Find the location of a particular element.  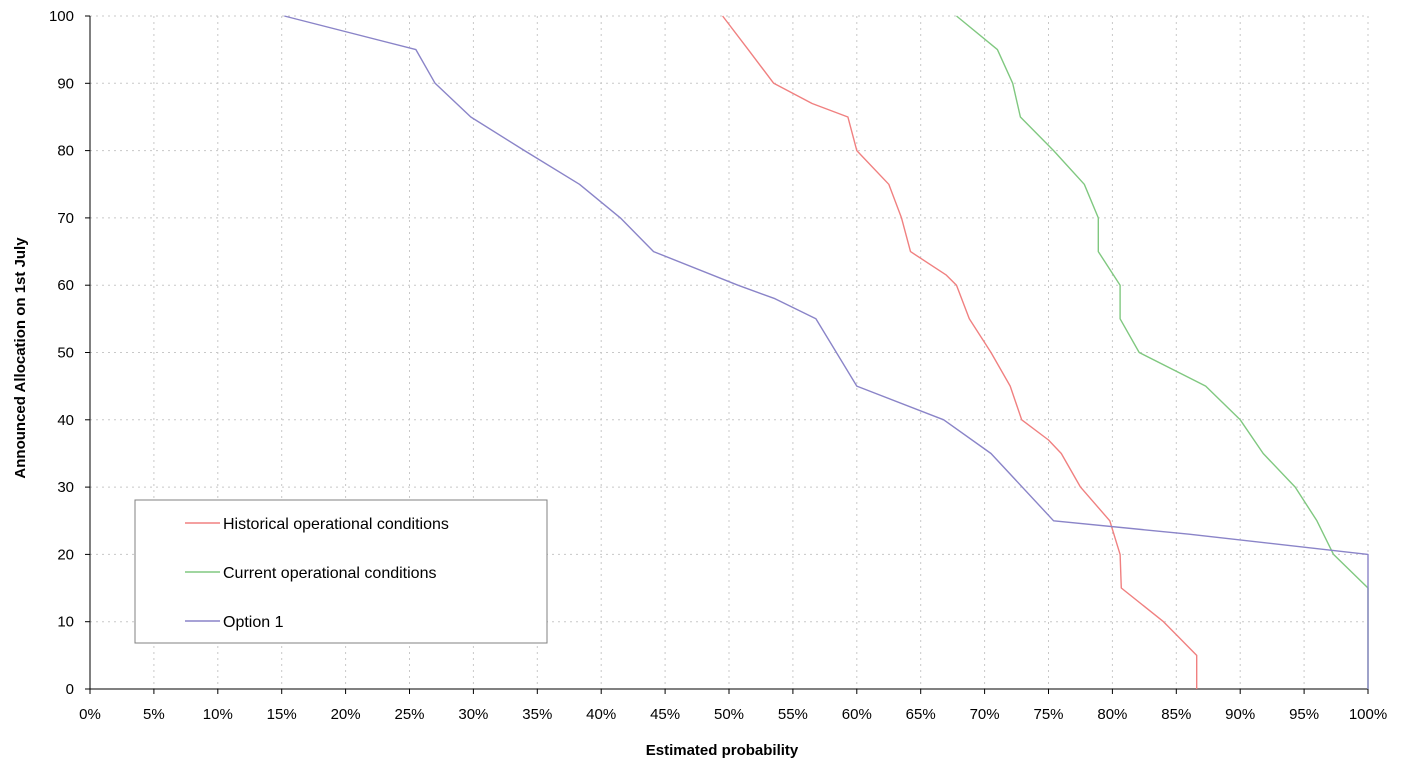

x-tick-label: 70% is located at coordinates (985, 714).